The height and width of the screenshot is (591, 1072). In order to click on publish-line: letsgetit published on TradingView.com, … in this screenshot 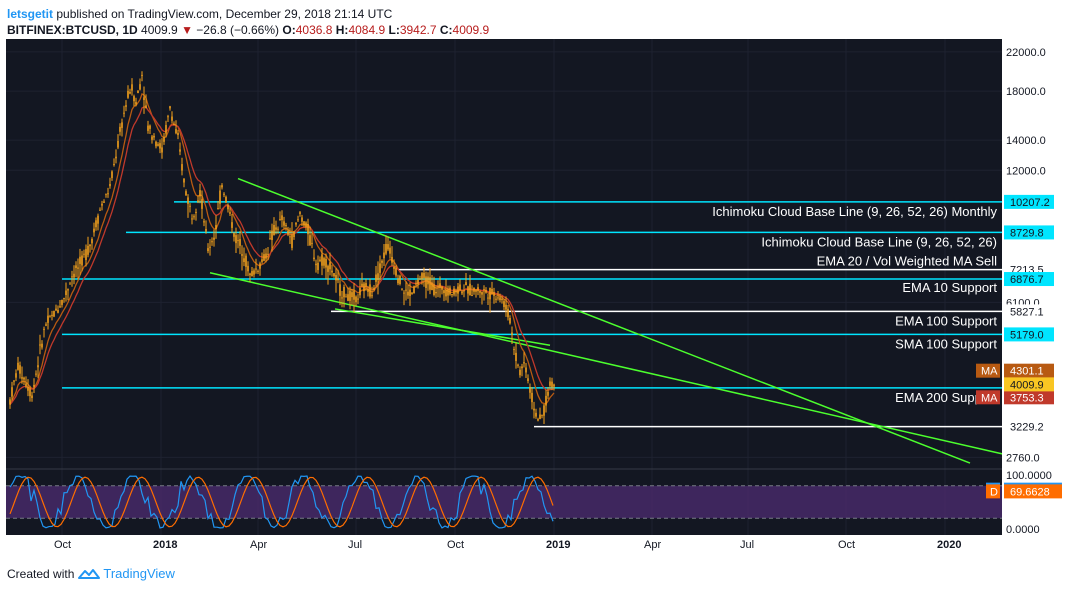, I will do `click(248, 14)`.